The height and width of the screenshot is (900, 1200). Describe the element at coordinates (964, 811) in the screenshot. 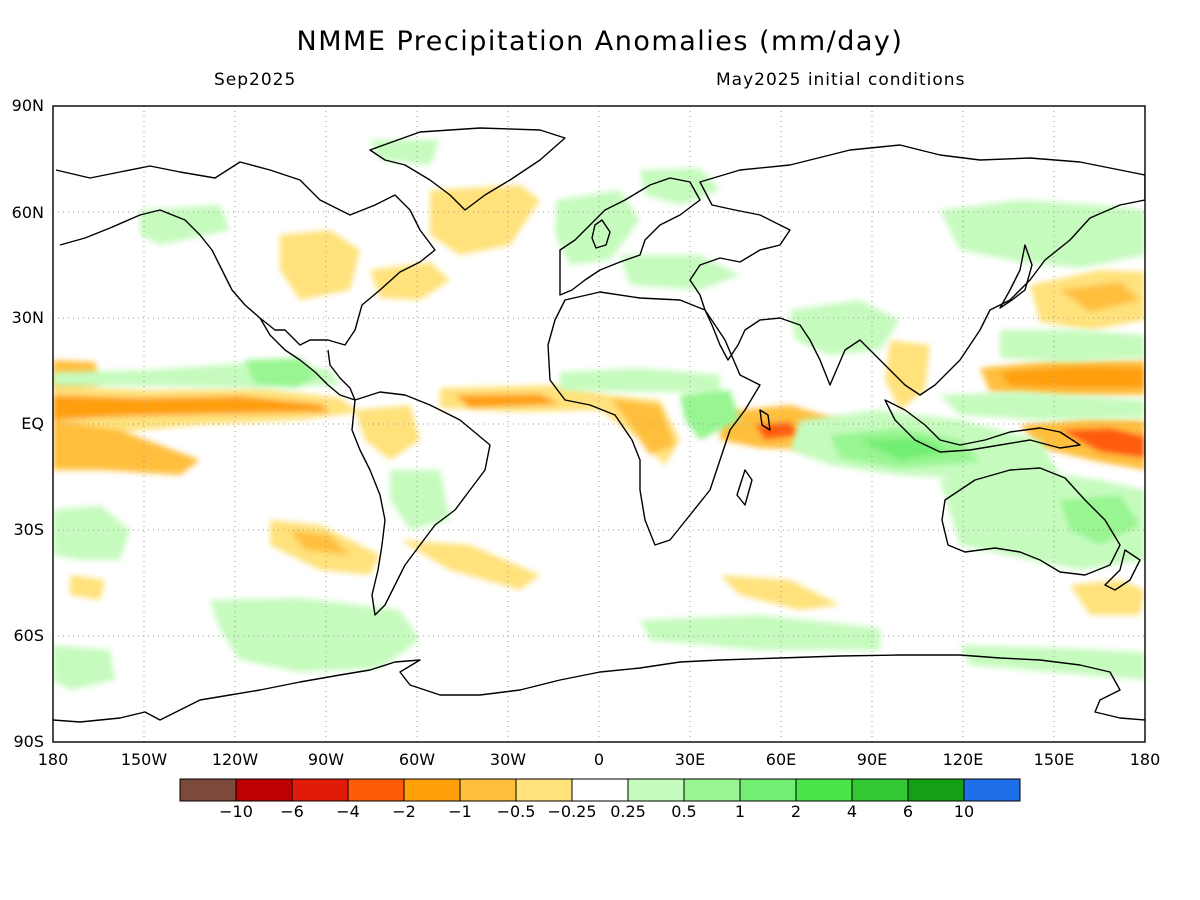

I see `colorbar-label: 10` at that location.